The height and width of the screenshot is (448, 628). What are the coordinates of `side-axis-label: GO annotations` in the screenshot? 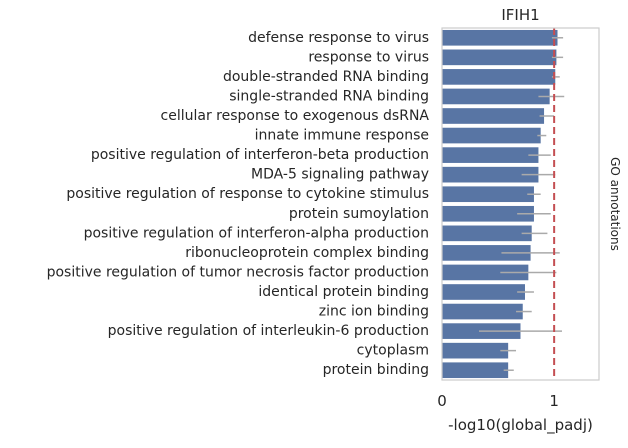 It's located at (615, 204).